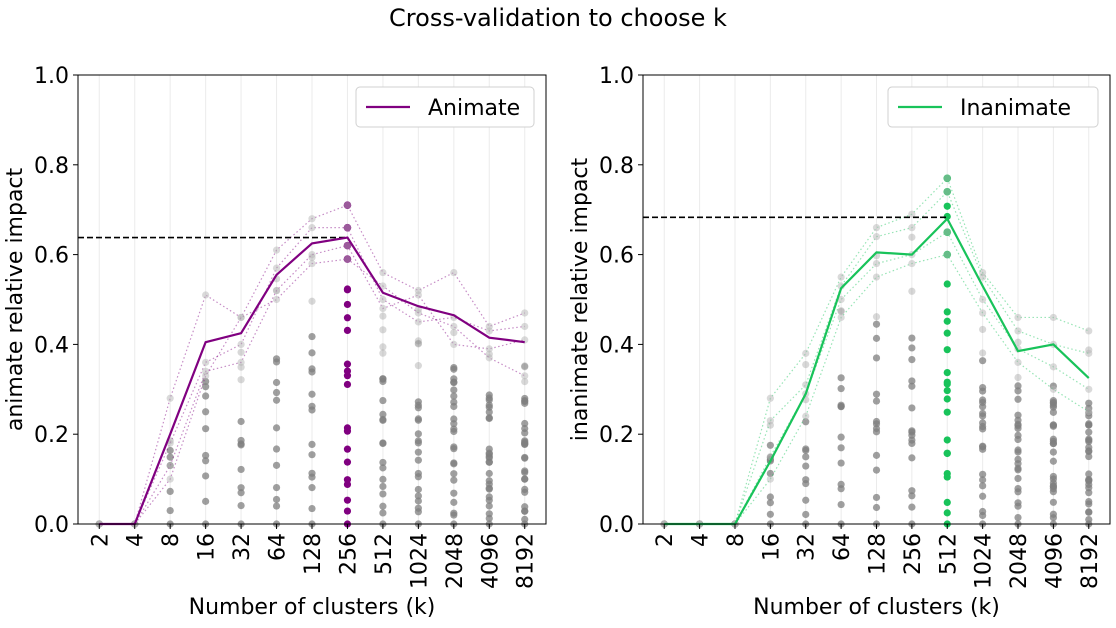 The height and width of the screenshot is (628, 1116). What do you see at coordinates (207, 547) in the screenshot?
I see `x-tick-label: 16` at bounding box center [207, 547].